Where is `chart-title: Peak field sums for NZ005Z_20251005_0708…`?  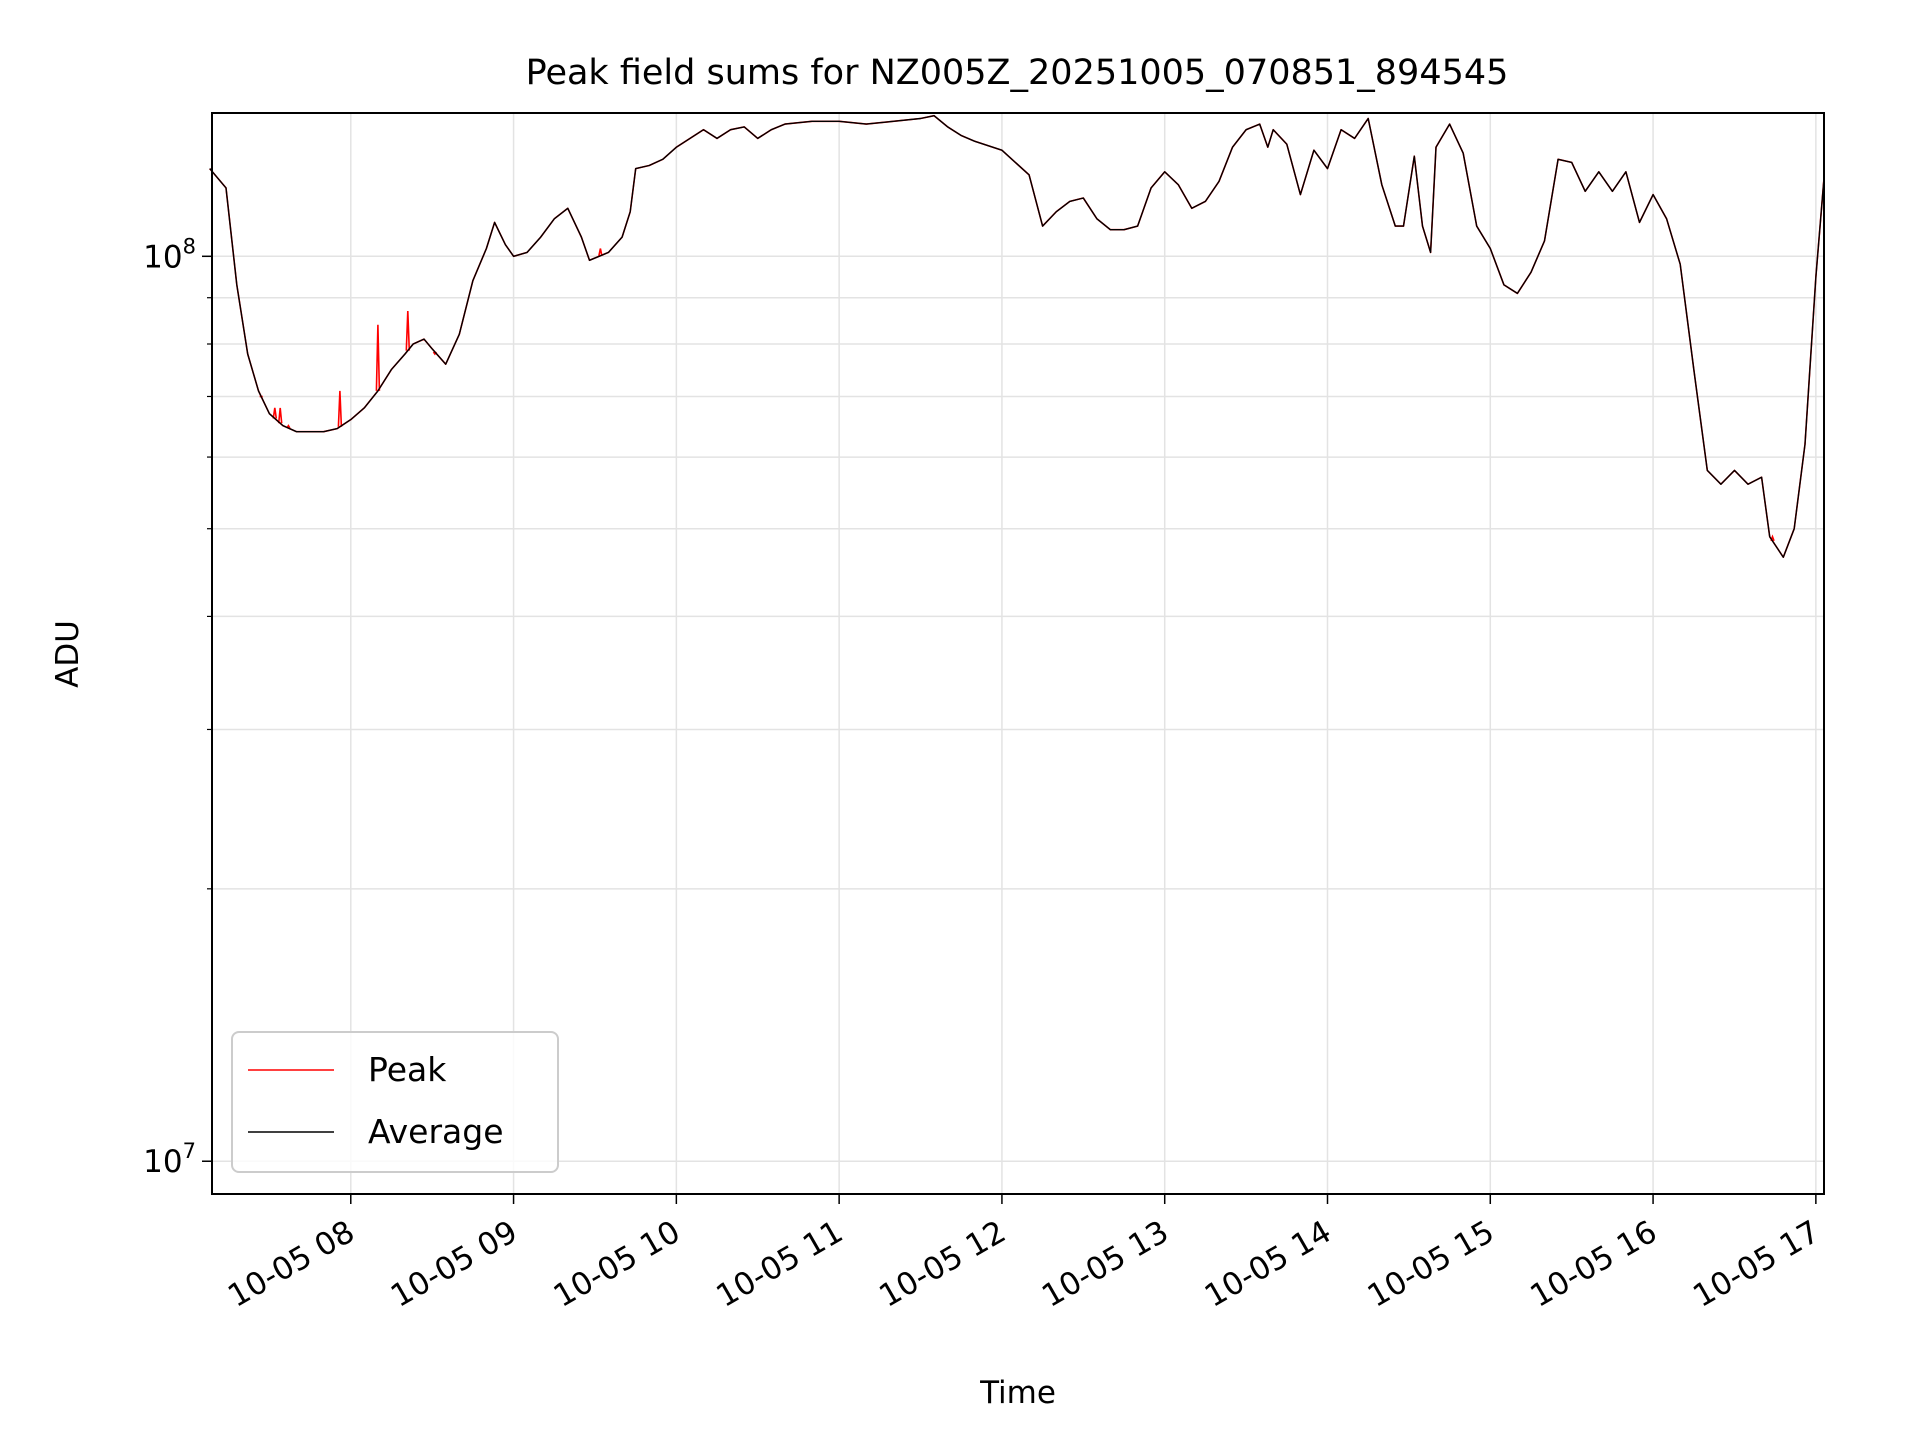
chart-title: Peak field sums for NZ005Z_20251005_0708… is located at coordinates (1017, 73).